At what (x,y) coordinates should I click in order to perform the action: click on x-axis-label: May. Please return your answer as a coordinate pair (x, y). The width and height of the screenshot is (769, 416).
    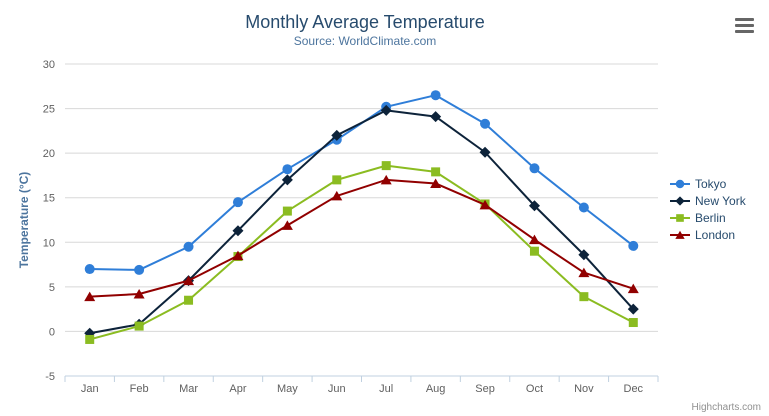
    Looking at the image, I should click on (287, 389).